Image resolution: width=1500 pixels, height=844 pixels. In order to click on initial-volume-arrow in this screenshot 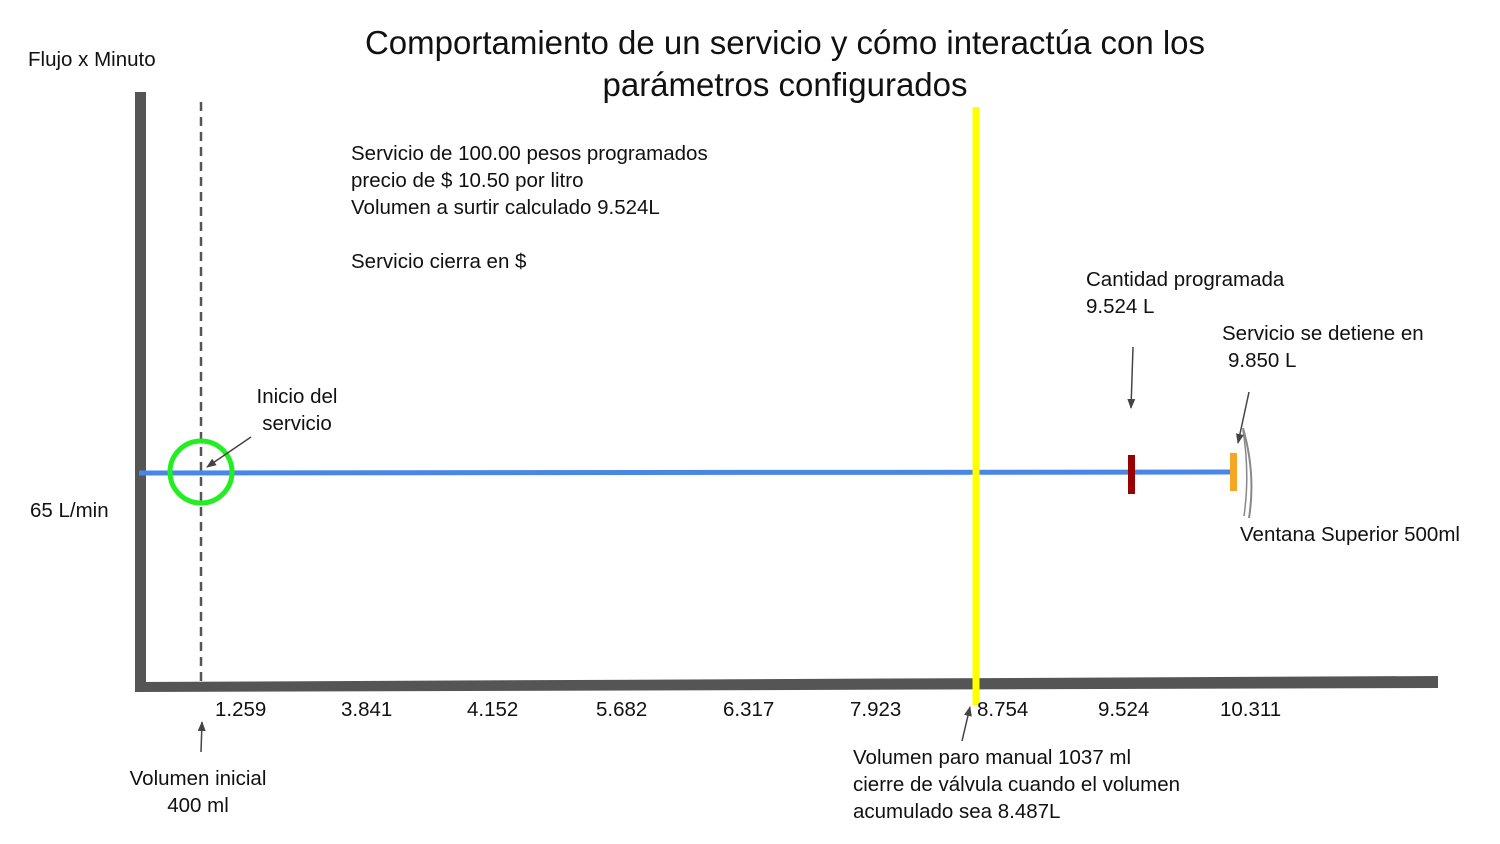, I will do `click(201, 737)`.